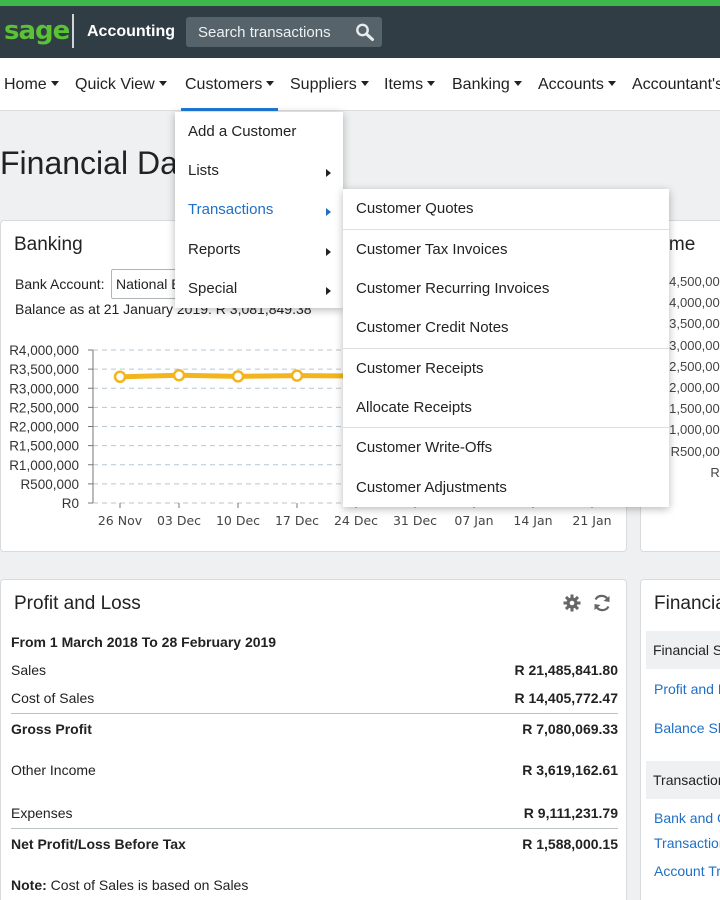 The width and height of the screenshot is (720, 900). What do you see at coordinates (687, 818) in the screenshot?
I see `link-bank-and-cash: Bank and Cash` at bounding box center [687, 818].